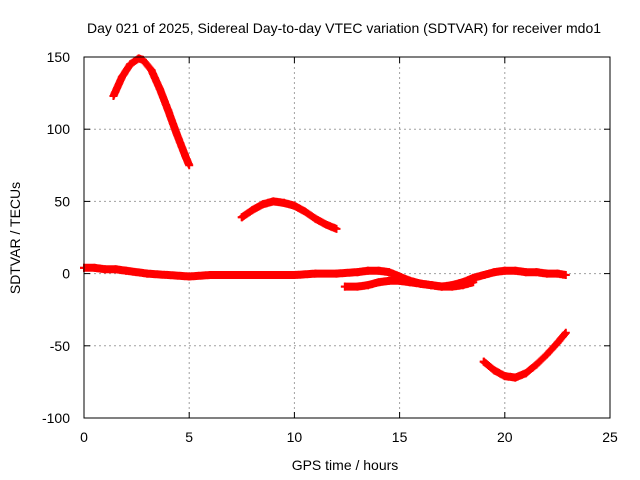 Image resolution: width=640 pixels, height=480 pixels. What do you see at coordinates (84, 437) in the screenshot?
I see `x-tick-label: 0` at bounding box center [84, 437].